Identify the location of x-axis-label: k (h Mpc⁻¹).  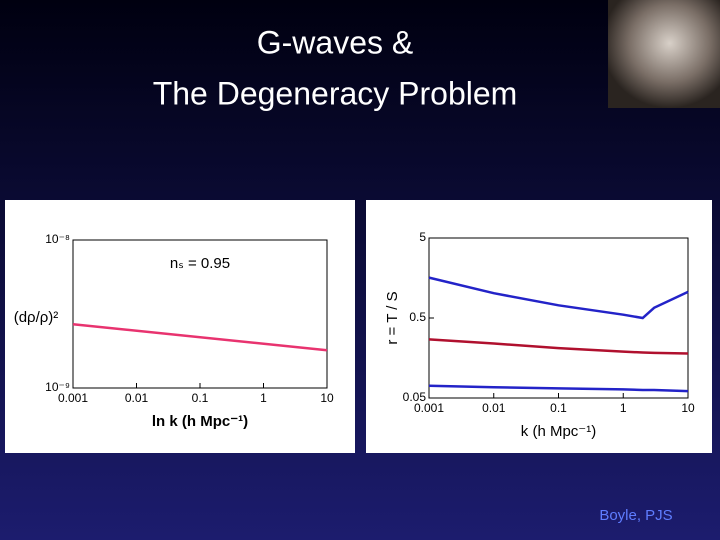
(558, 431).